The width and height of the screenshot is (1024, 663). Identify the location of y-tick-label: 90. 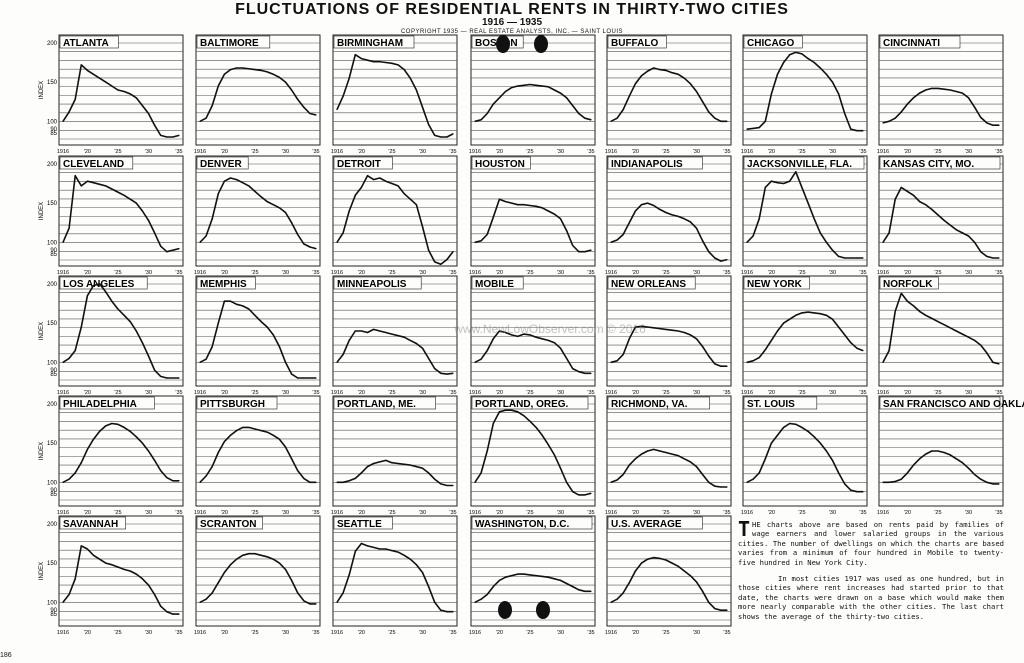
(53, 371).